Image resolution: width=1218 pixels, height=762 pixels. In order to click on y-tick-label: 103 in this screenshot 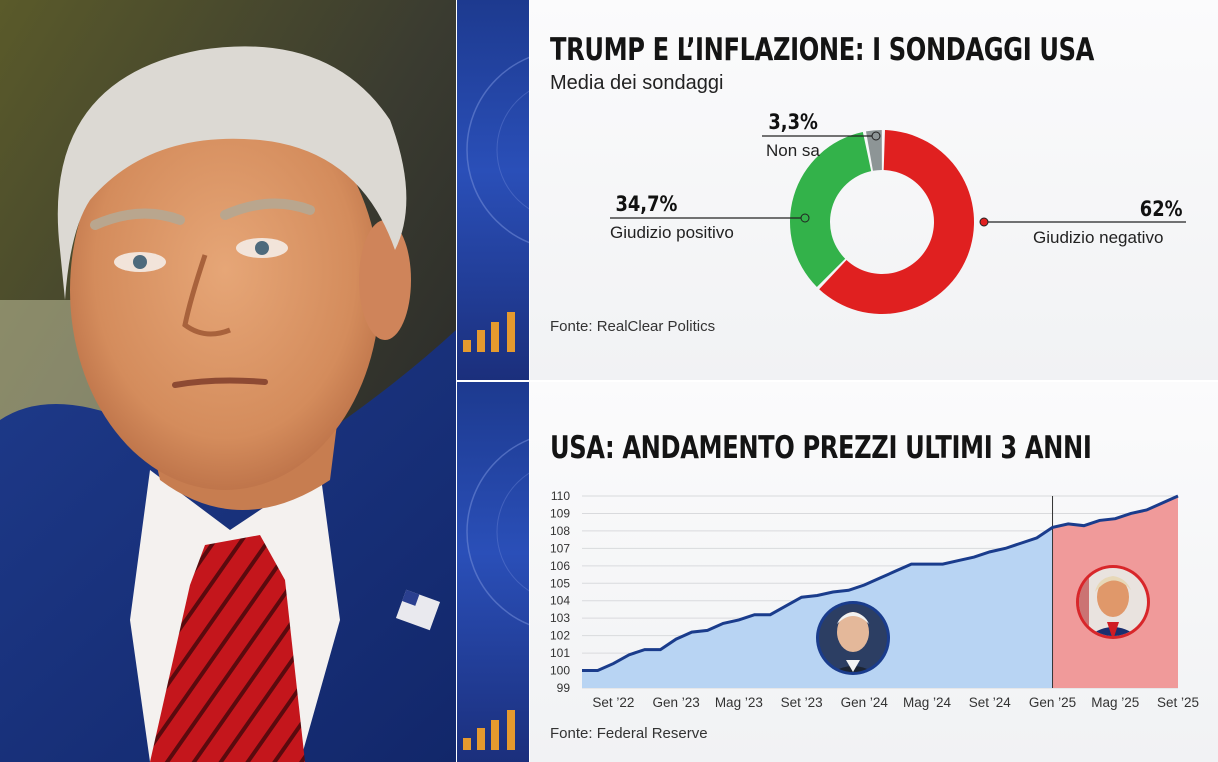, I will do `click(560, 618)`.